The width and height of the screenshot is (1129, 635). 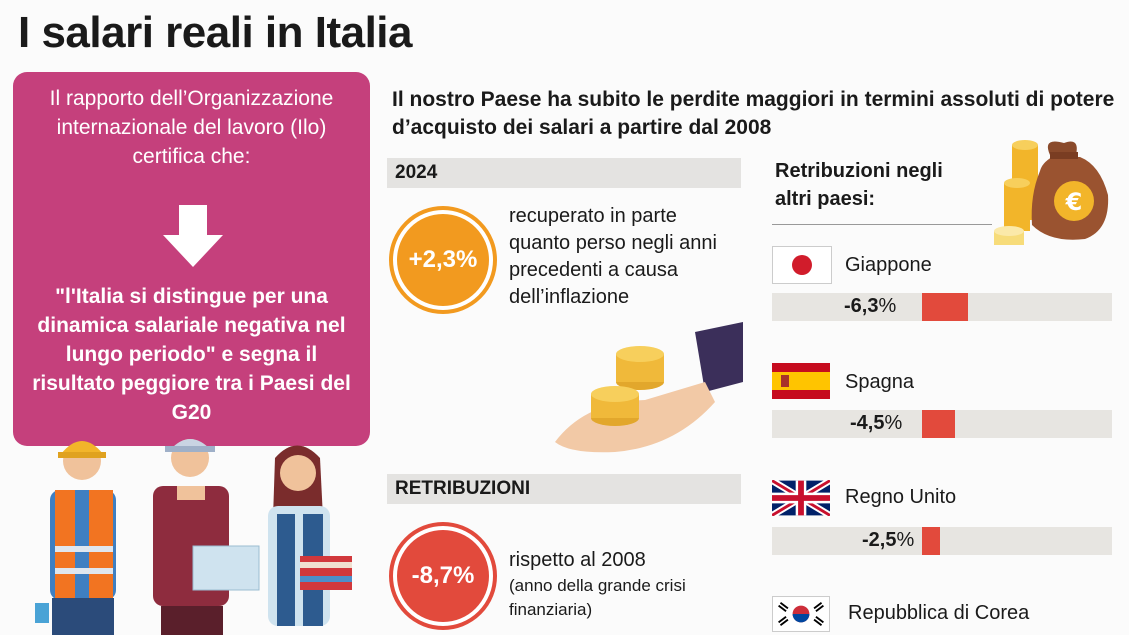 What do you see at coordinates (870, 306) in the screenshot?
I see `country-value: -6,3%` at bounding box center [870, 306].